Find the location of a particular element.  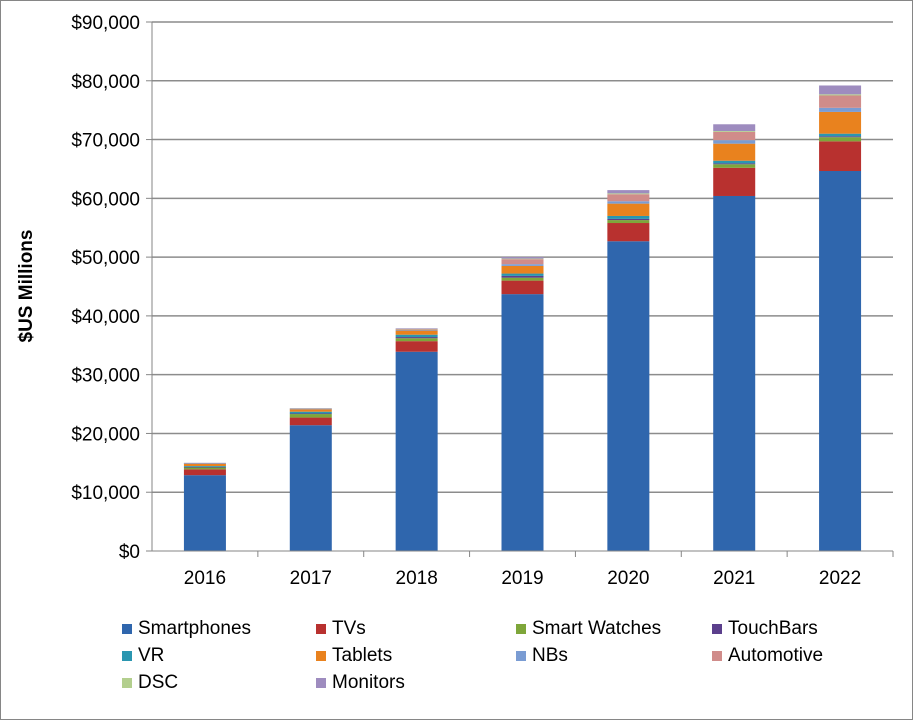

y-tick-label: $60,000 is located at coordinates (105, 199).